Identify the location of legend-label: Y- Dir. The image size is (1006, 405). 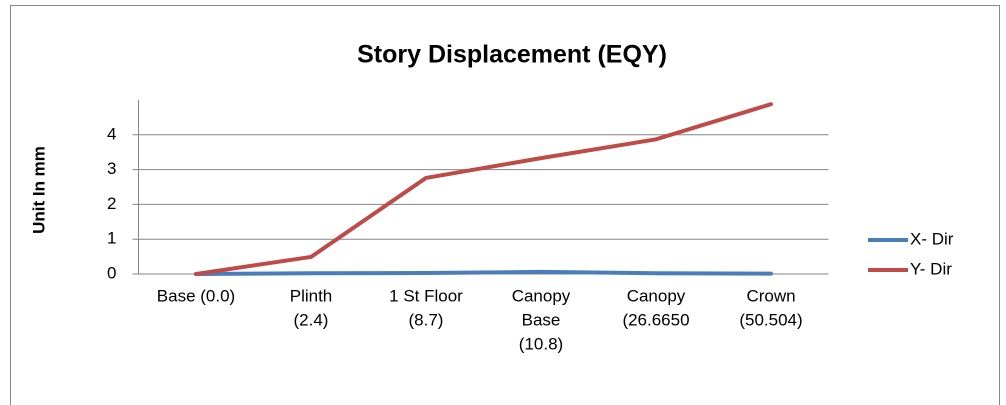
(931, 268).